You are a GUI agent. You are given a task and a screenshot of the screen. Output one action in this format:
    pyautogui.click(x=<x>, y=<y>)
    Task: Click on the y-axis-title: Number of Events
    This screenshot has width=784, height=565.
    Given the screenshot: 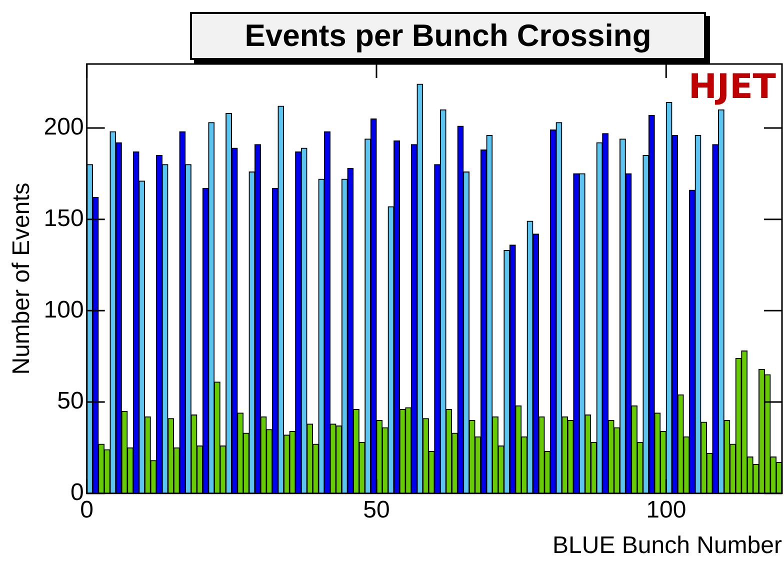 What is the action you would take?
    pyautogui.click(x=22, y=278)
    